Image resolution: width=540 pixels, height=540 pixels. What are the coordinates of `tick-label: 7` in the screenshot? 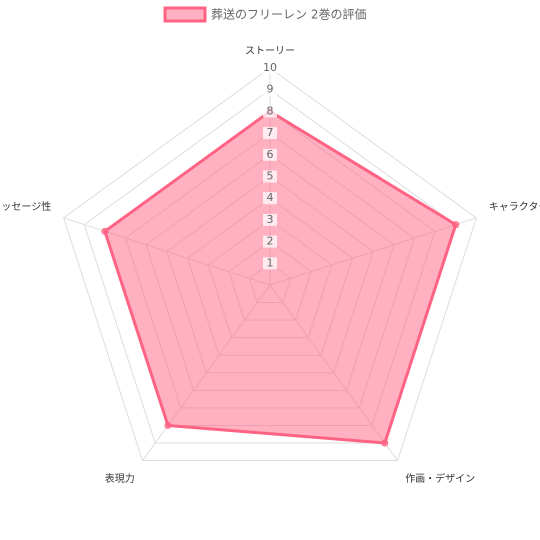 It's located at (270, 132).